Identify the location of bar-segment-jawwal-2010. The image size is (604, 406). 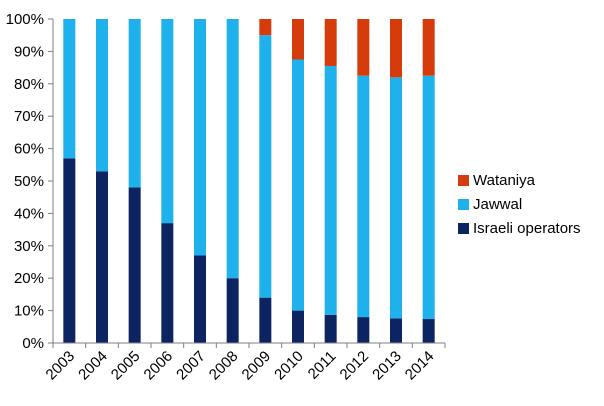
(298, 185).